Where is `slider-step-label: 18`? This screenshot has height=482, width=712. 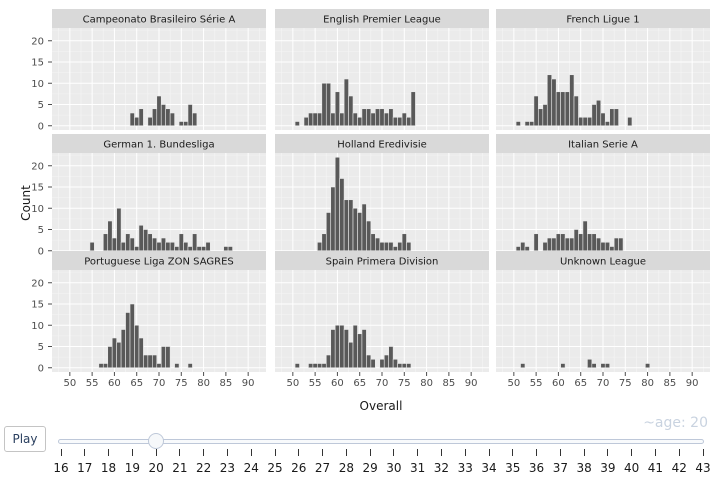 slider-step-label: 18 is located at coordinates (108, 468).